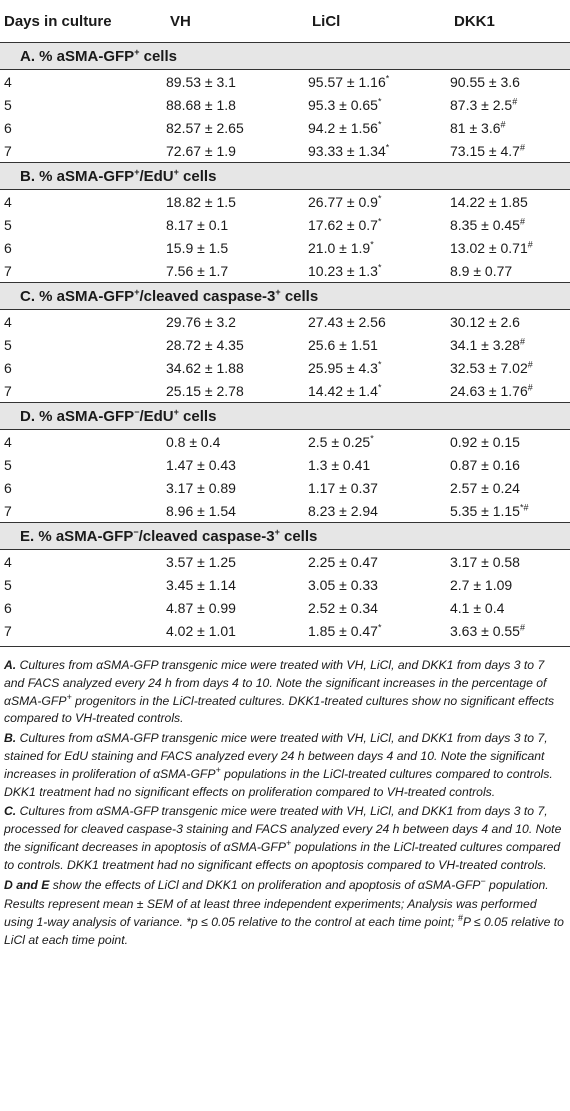  Describe the element at coordinates (201, 487) in the screenshot. I see `value-cell: 3.17 ± 0.89` at that location.